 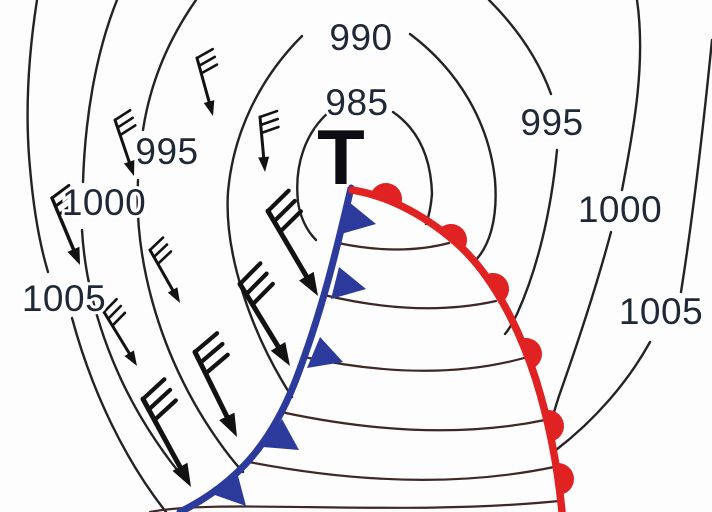 What do you see at coordinates (580, 330) in the screenshot?
I see `isobar-1000-right-lower` at bounding box center [580, 330].